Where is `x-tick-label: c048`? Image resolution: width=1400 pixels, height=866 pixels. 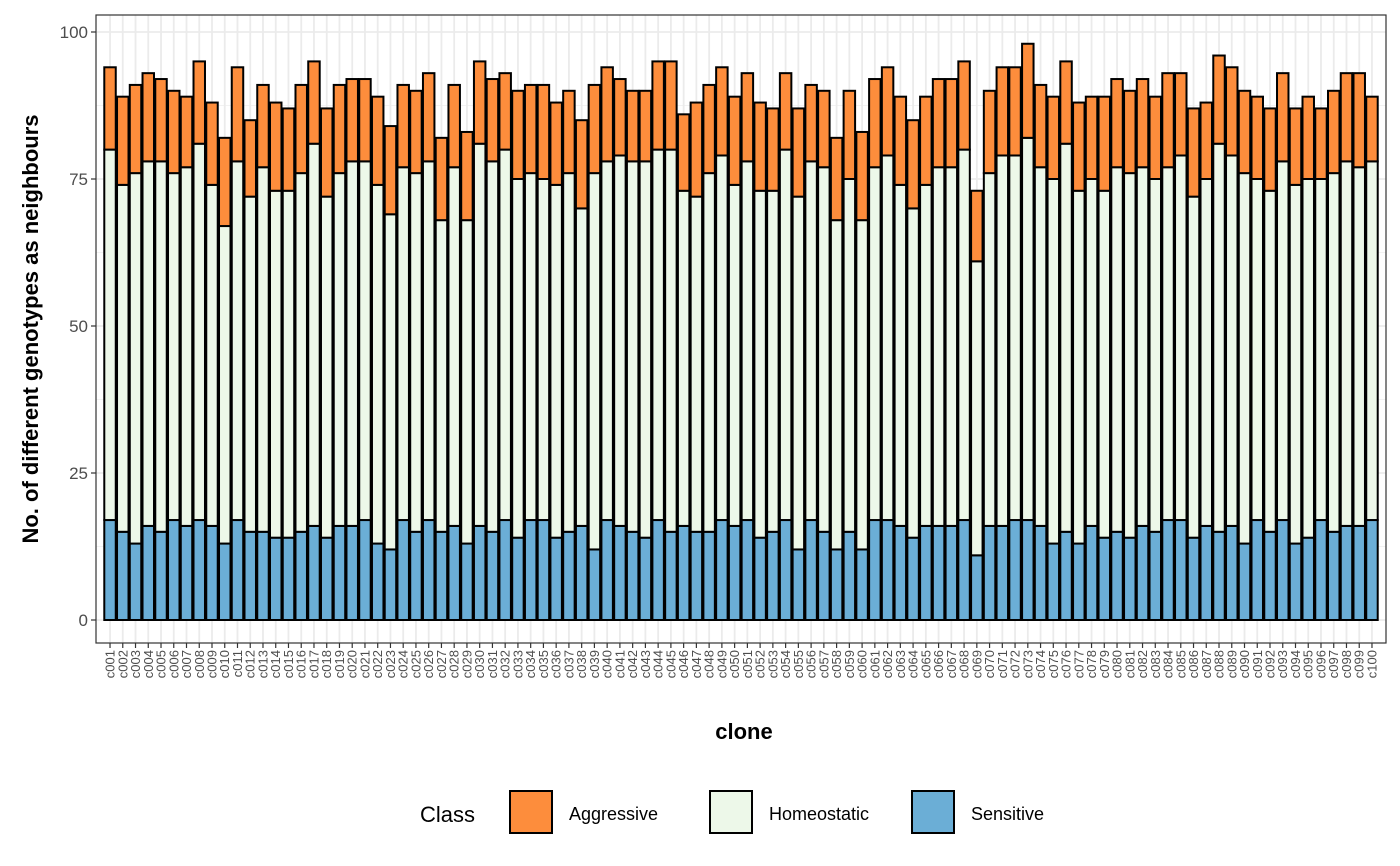
x-tick-label: c048 is located at coordinates (709, 664).